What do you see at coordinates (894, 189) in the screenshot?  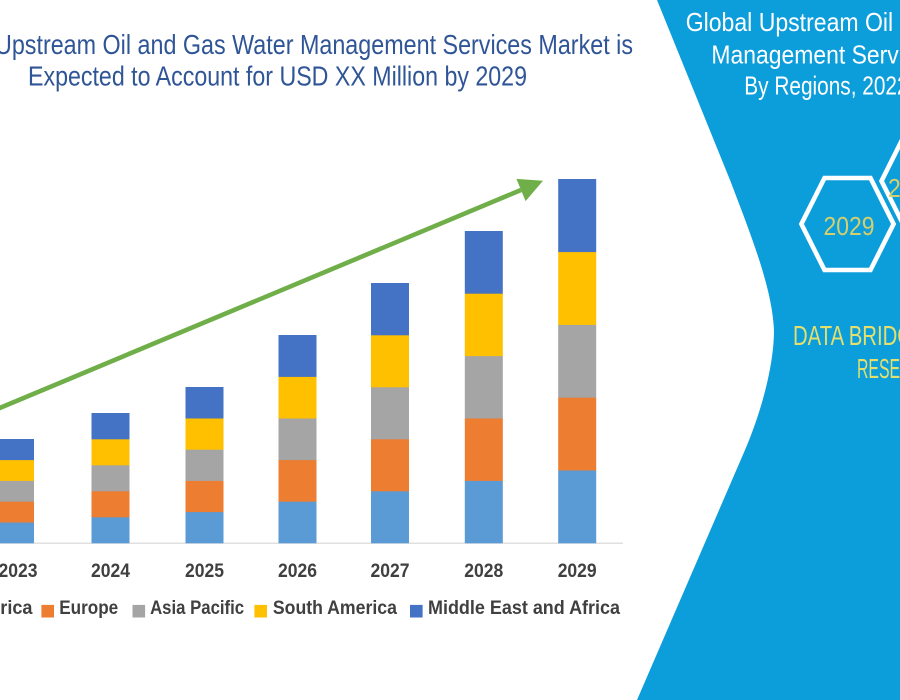 I see `svg-text: 2022` at bounding box center [894, 189].